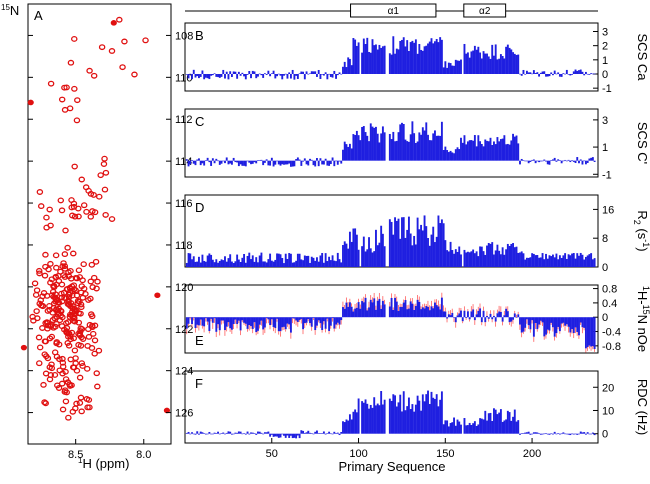  Describe the element at coordinates (394, 11) in the screenshot. I see `helix-label: α1` at that location.